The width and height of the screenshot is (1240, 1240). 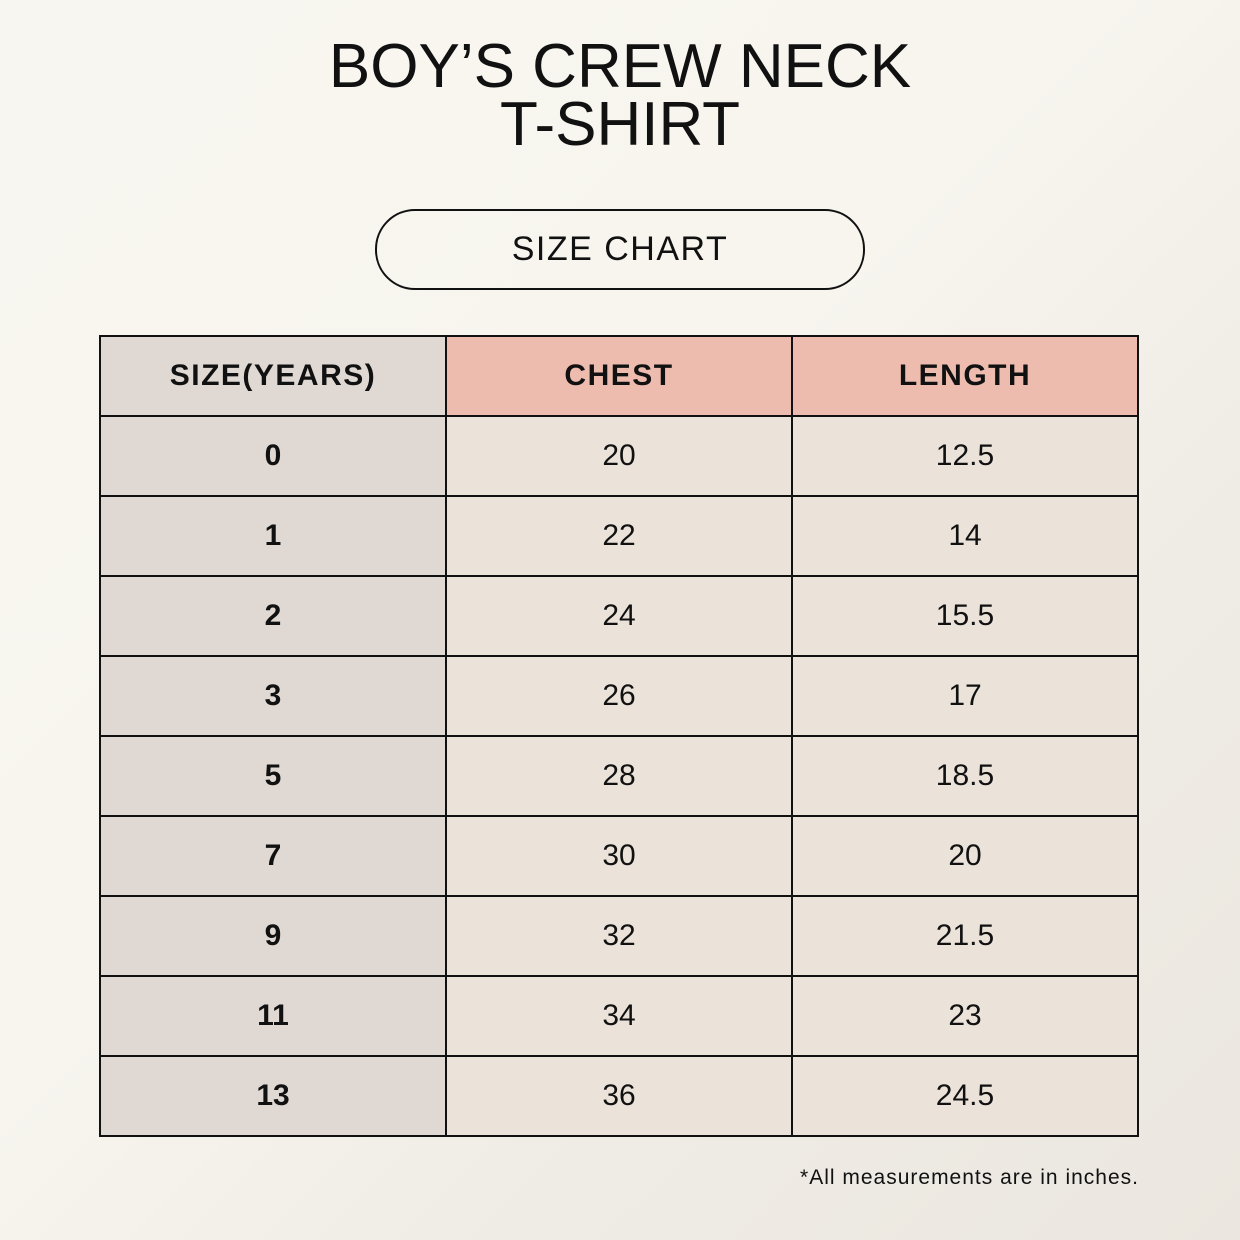 I want to click on title-line-1: BOY’S CREW NECK, so click(x=620, y=66).